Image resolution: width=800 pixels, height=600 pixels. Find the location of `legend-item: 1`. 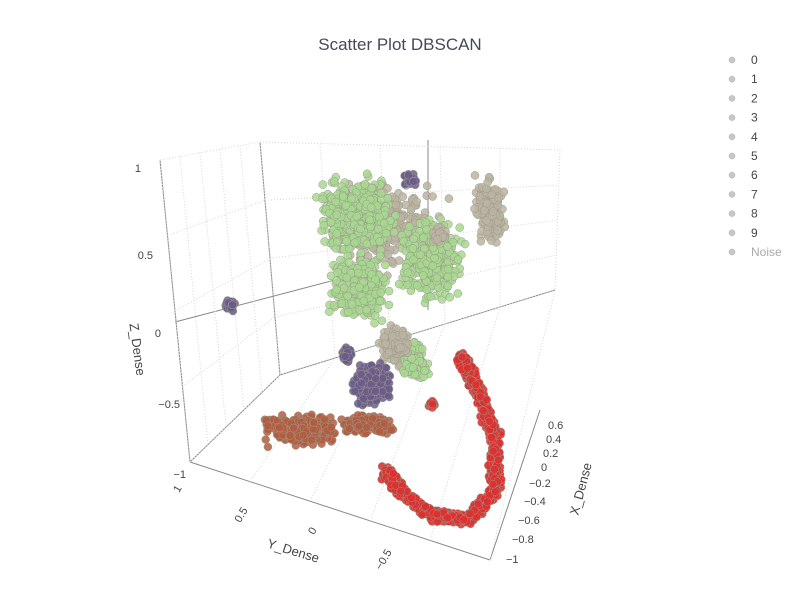

legend-item: 1 is located at coordinates (743, 79).